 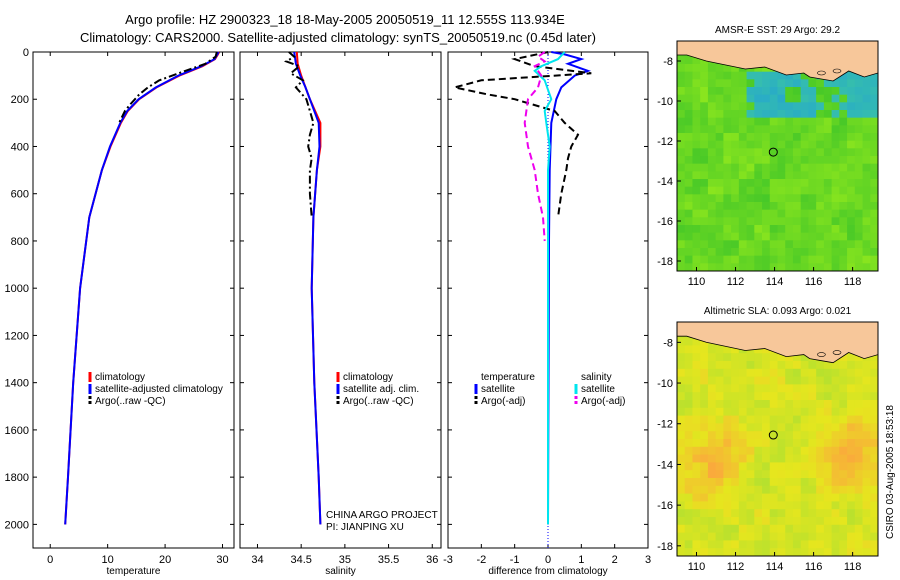 What do you see at coordinates (299, 134) in the screenshot?
I see `salinity-series-argo-raw-qc-` at bounding box center [299, 134].